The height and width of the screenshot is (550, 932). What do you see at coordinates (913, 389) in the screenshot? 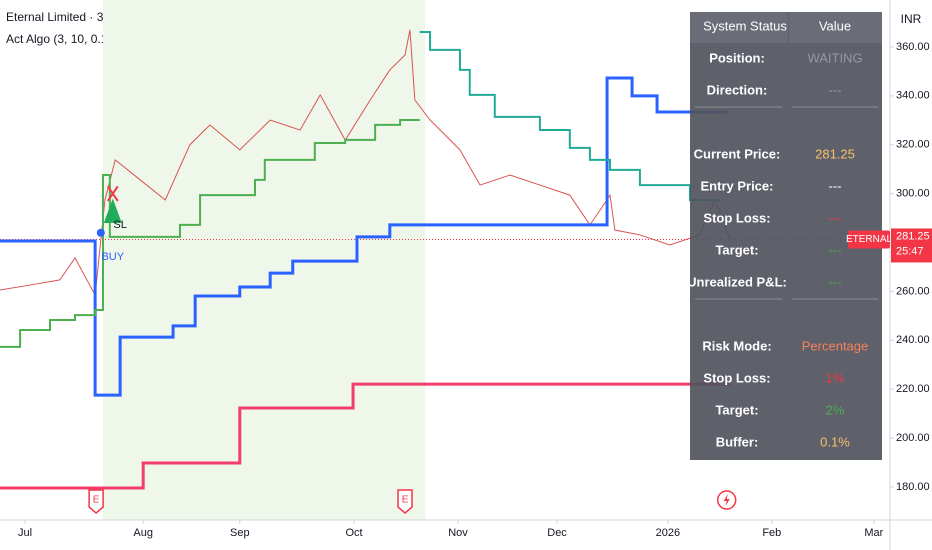
I see `y-tick-label: 220.00` at bounding box center [913, 389].